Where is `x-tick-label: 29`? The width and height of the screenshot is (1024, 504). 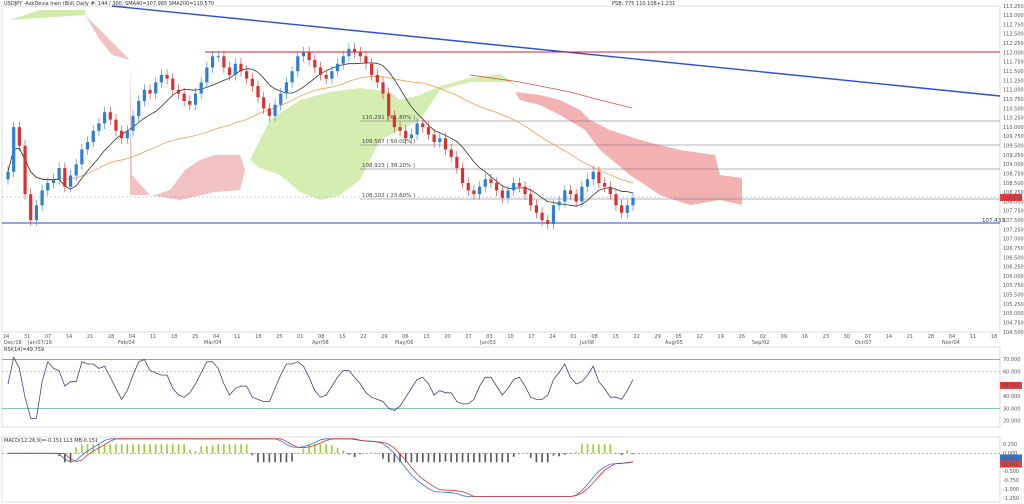
x-tick-label: 29 is located at coordinates (384, 337).